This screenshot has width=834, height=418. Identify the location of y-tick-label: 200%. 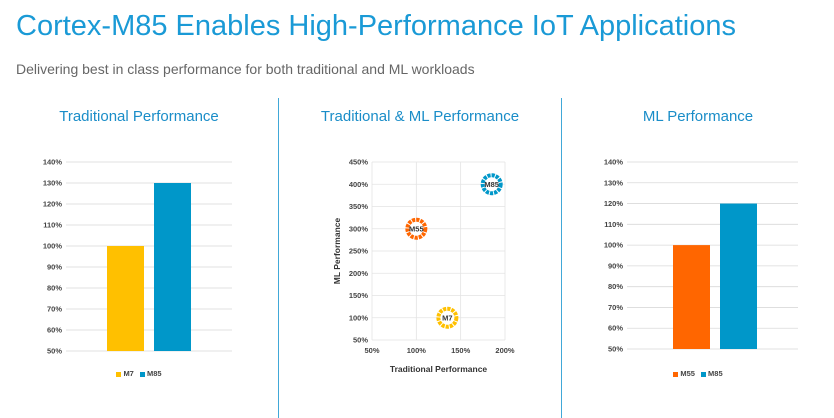
(359, 273).